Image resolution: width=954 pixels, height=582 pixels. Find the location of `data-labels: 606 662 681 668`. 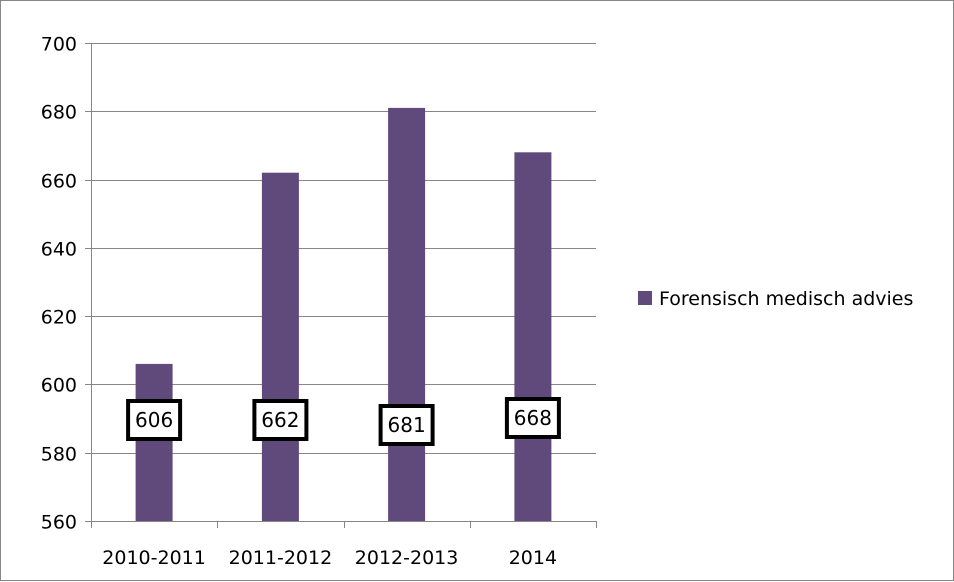

data-labels: 606 662 681 668 is located at coordinates (343, 421).